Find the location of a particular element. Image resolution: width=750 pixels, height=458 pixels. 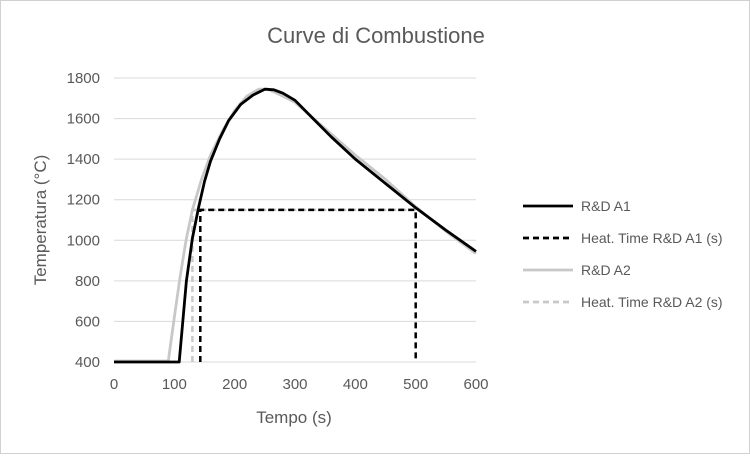

x-tick-label: 300 is located at coordinates (294, 384).